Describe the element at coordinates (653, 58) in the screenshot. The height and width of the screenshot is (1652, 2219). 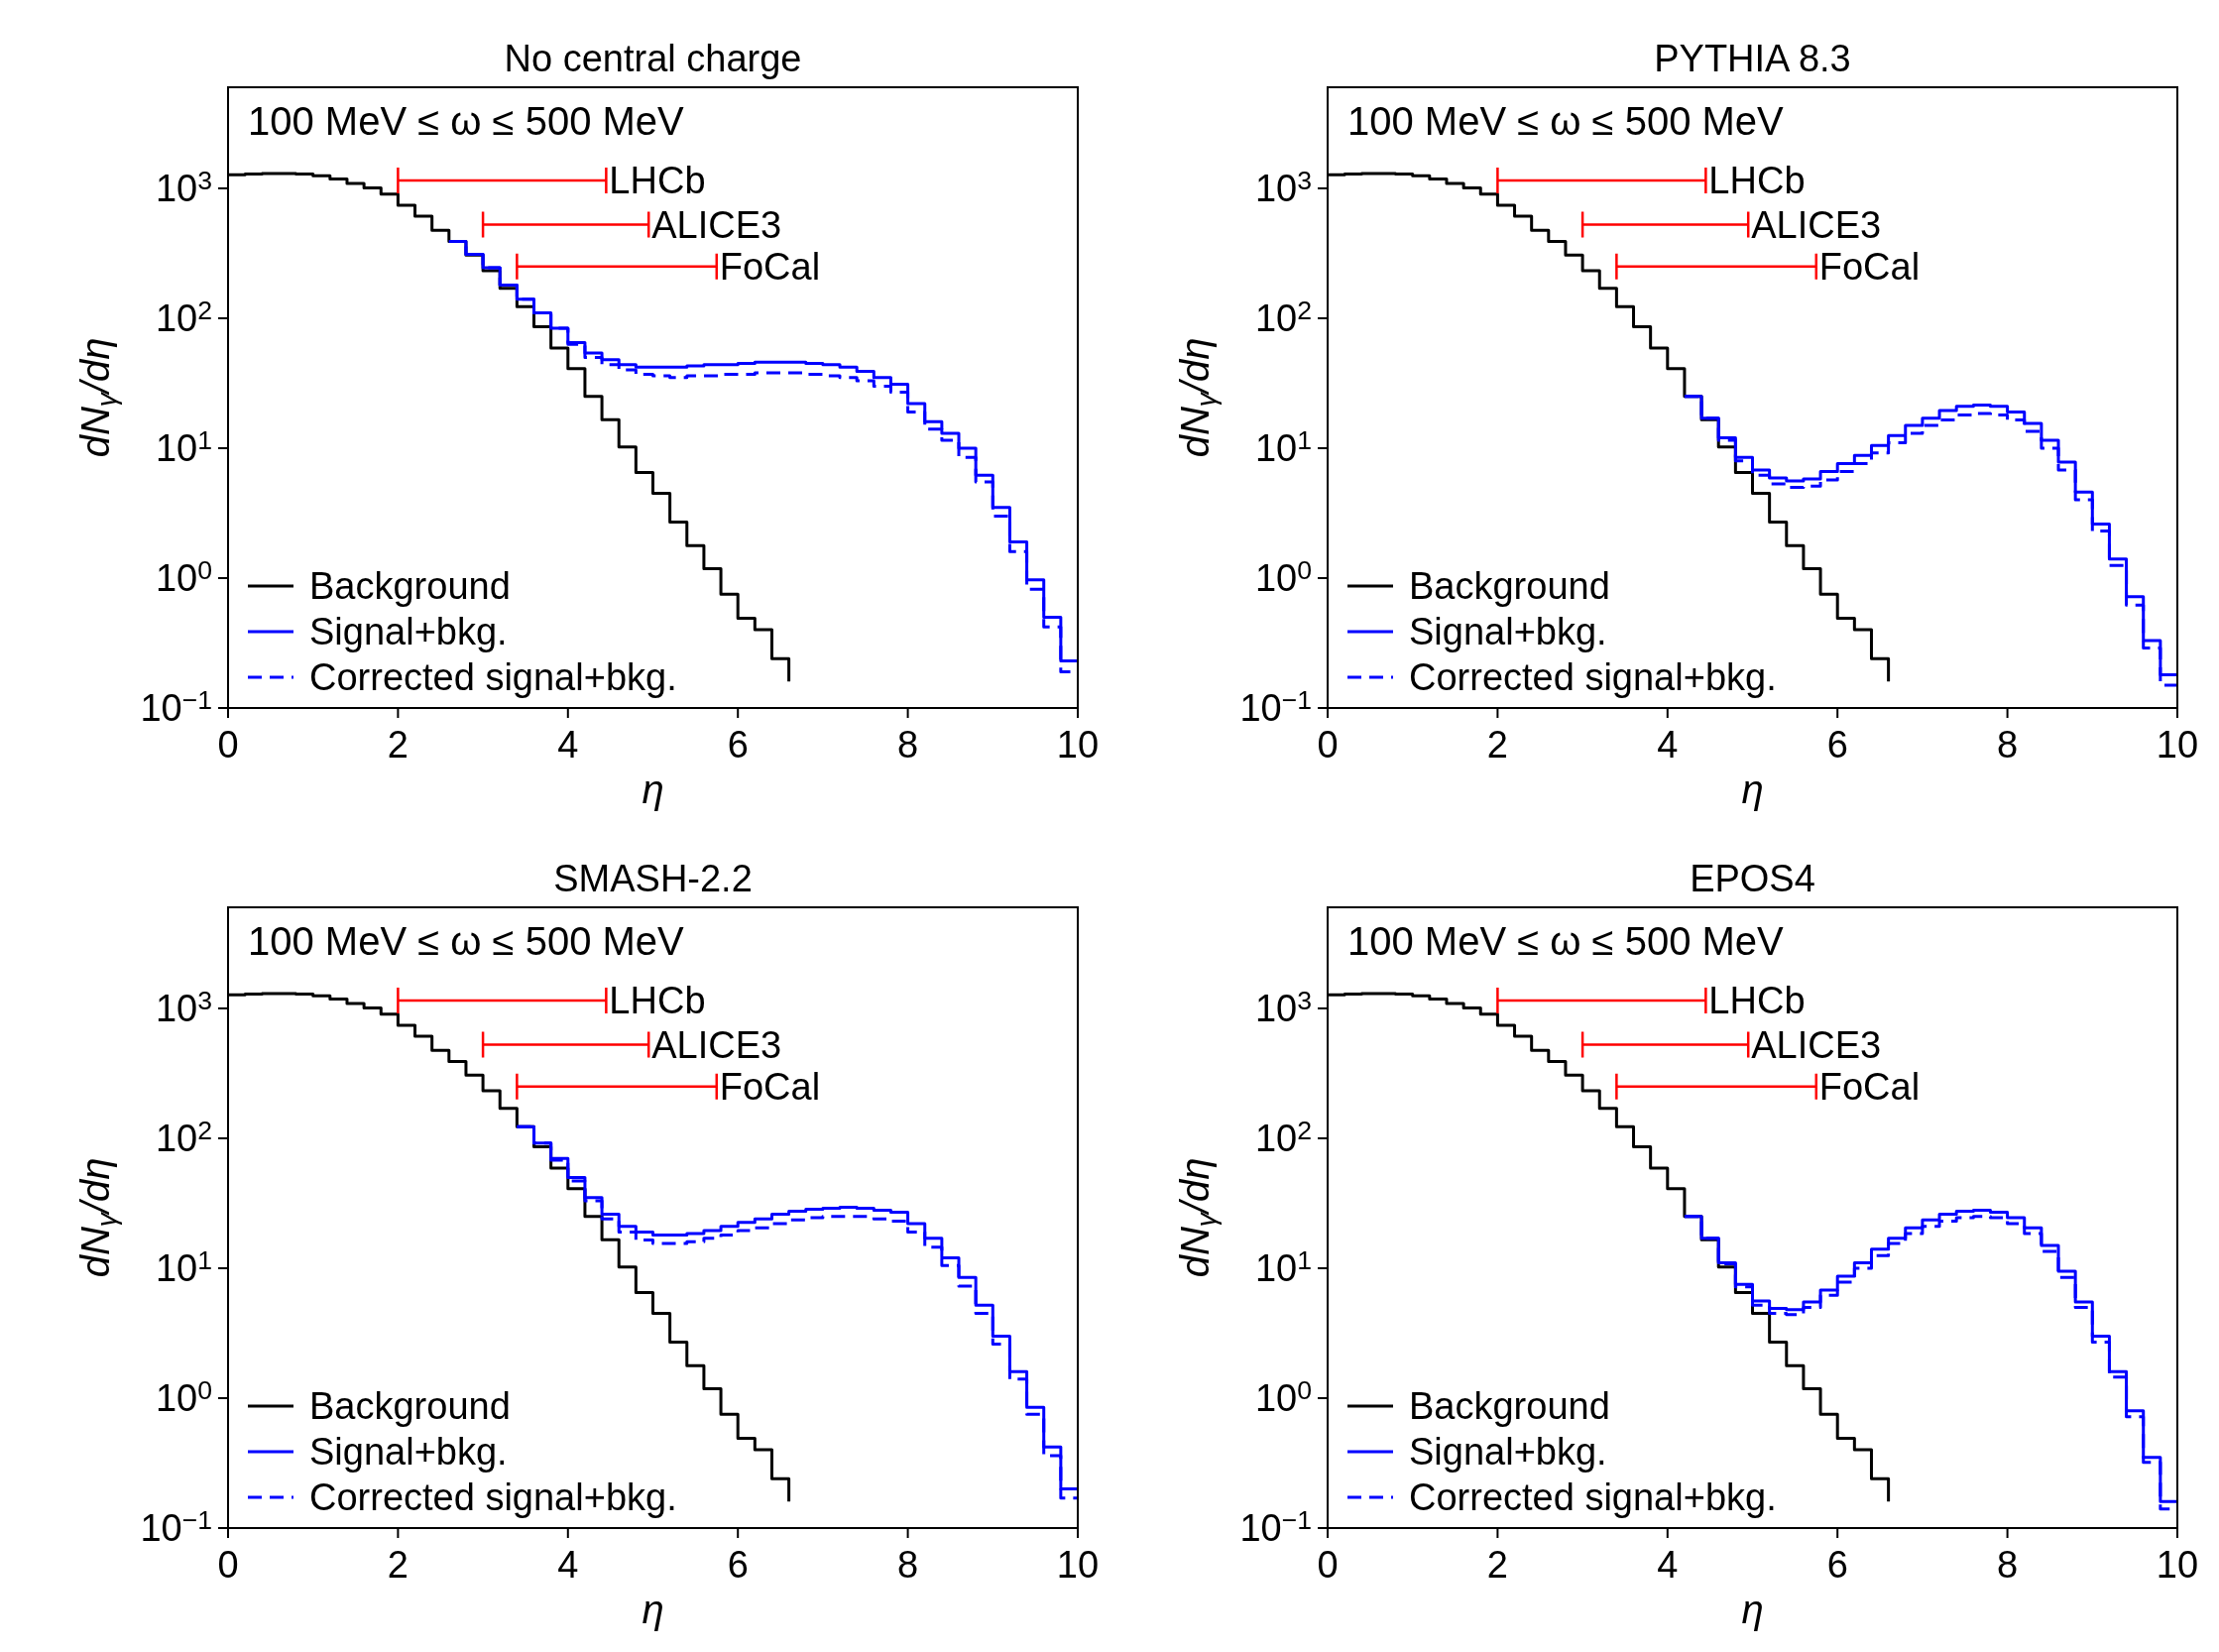
I see `chart-title: No central charge` at that location.